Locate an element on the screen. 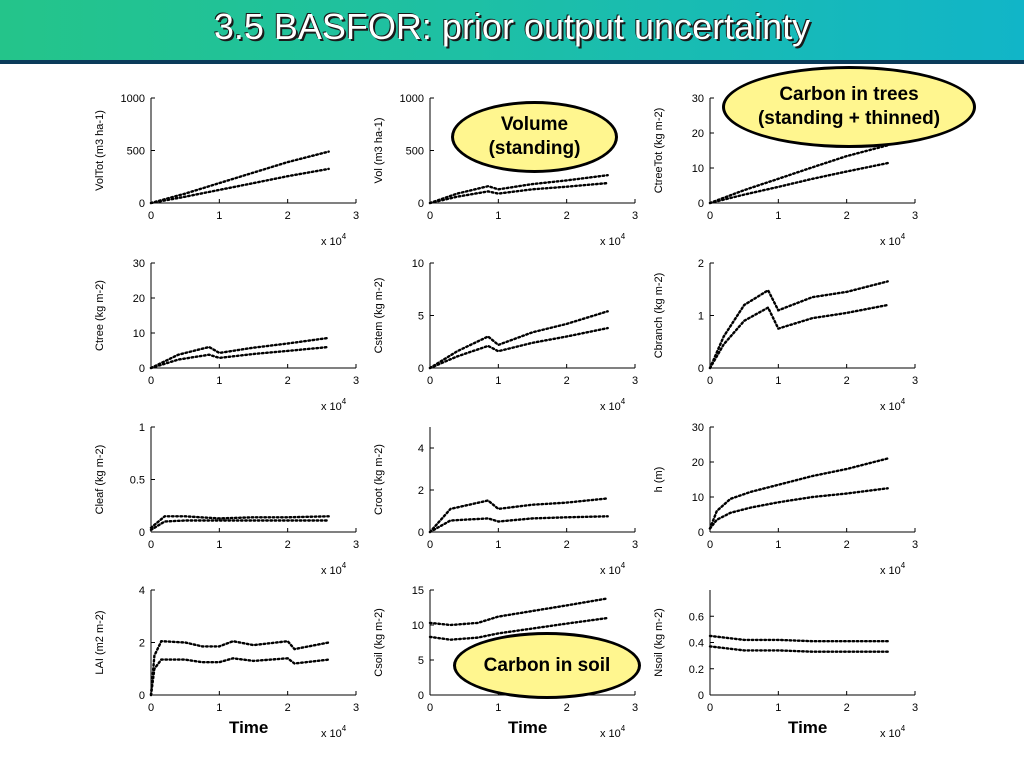 The width and height of the screenshot is (1024, 768). y-tick-label: 30 is located at coordinates (139, 264).